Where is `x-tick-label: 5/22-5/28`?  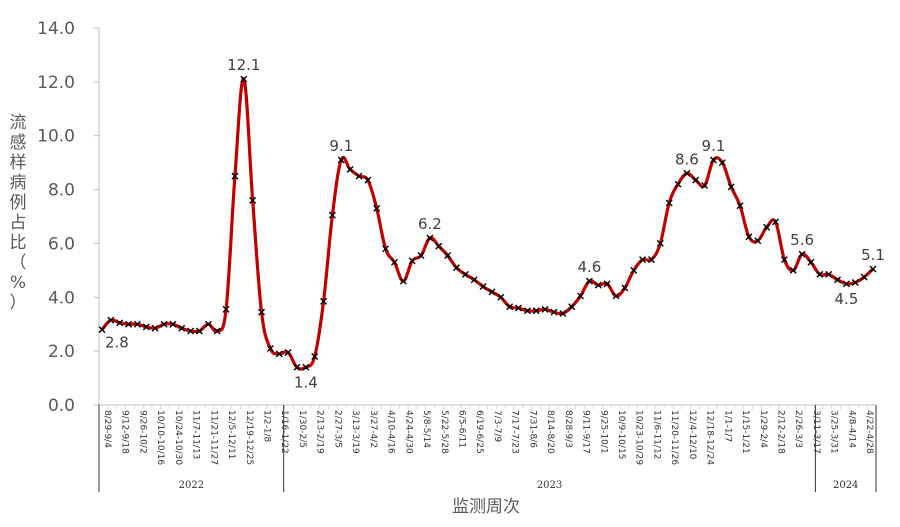
x-tick-label: 5/22-5/28 is located at coordinates (444, 432).